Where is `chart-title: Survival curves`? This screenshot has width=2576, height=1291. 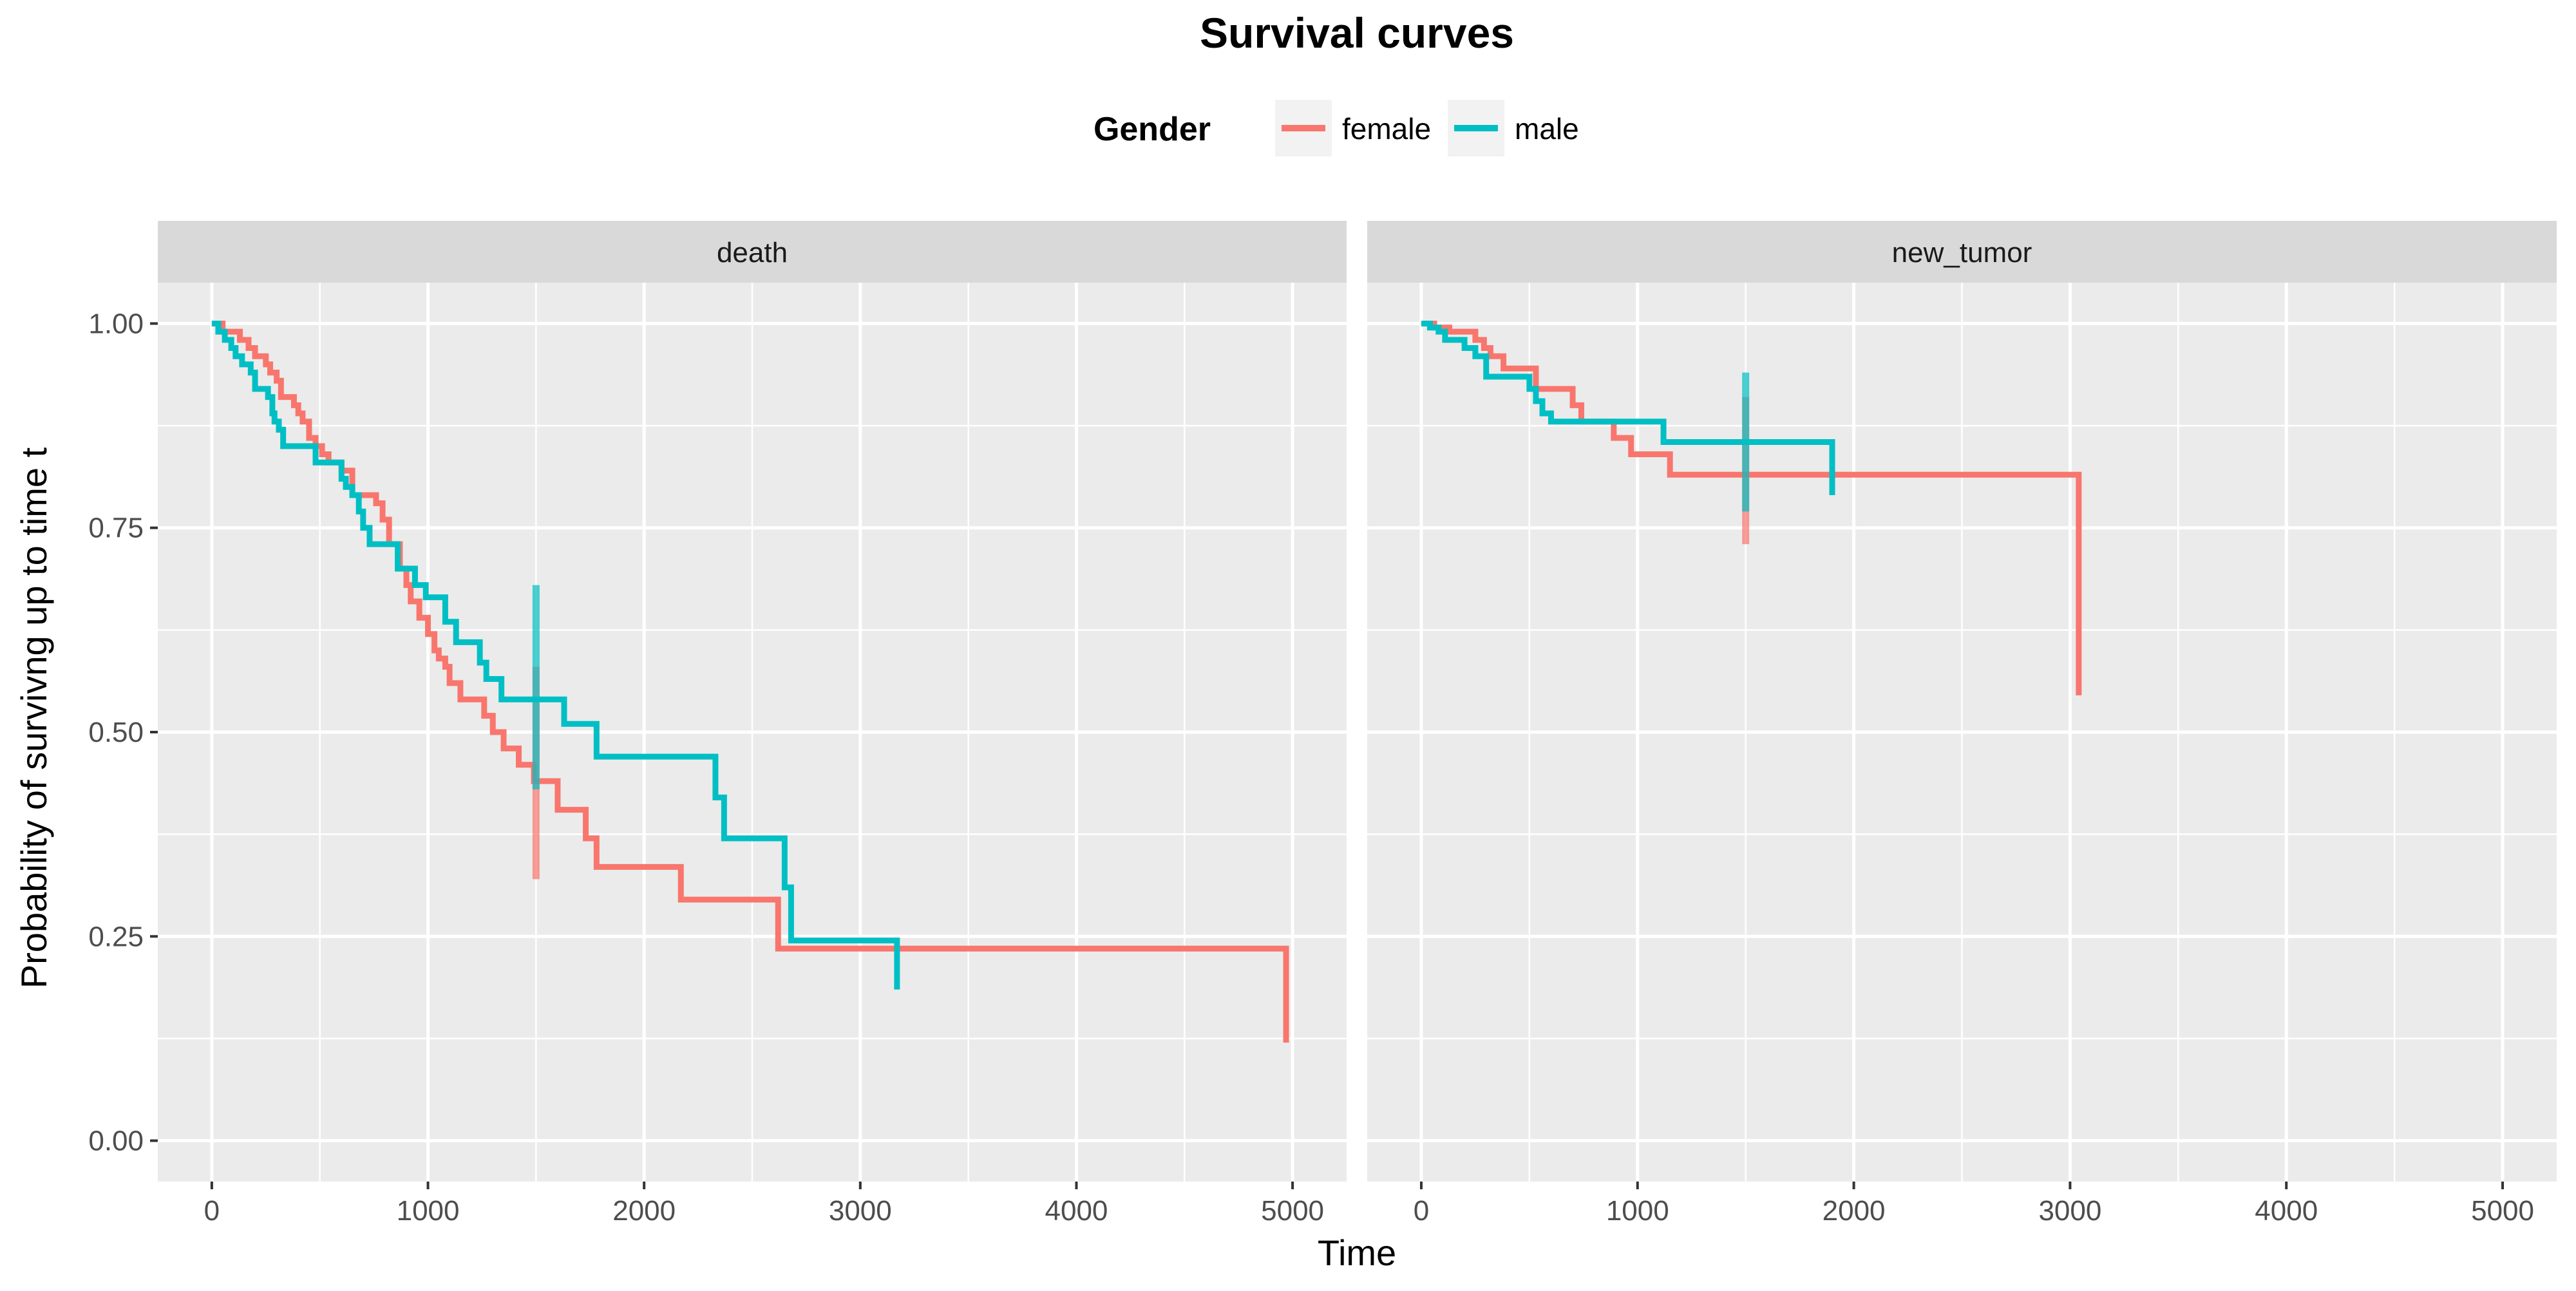 chart-title: Survival curves is located at coordinates (1357, 33).